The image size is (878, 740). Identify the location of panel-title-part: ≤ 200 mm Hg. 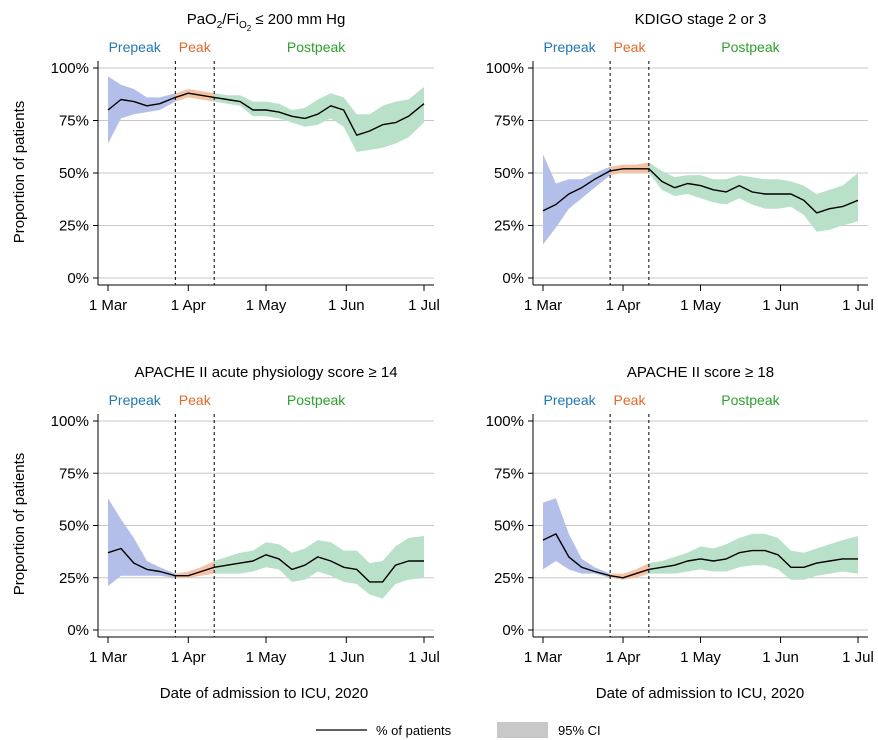
(298, 19).